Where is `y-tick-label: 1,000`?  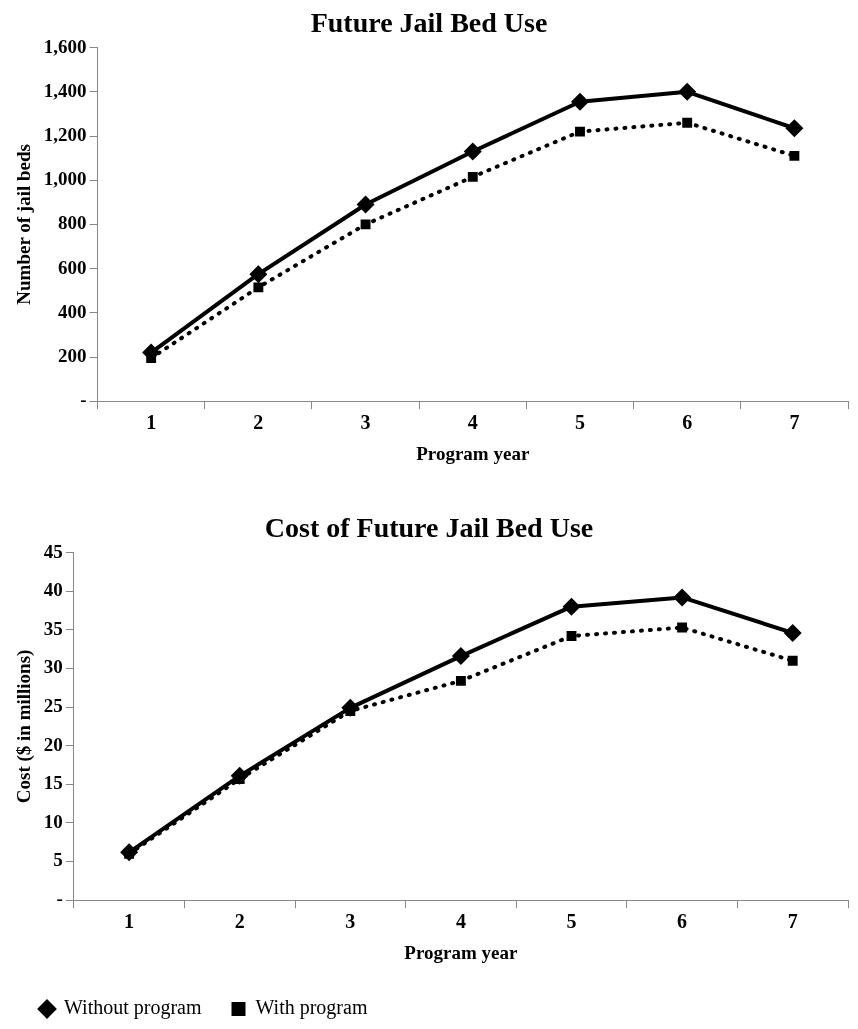 y-tick-label: 1,000 is located at coordinates (65, 179).